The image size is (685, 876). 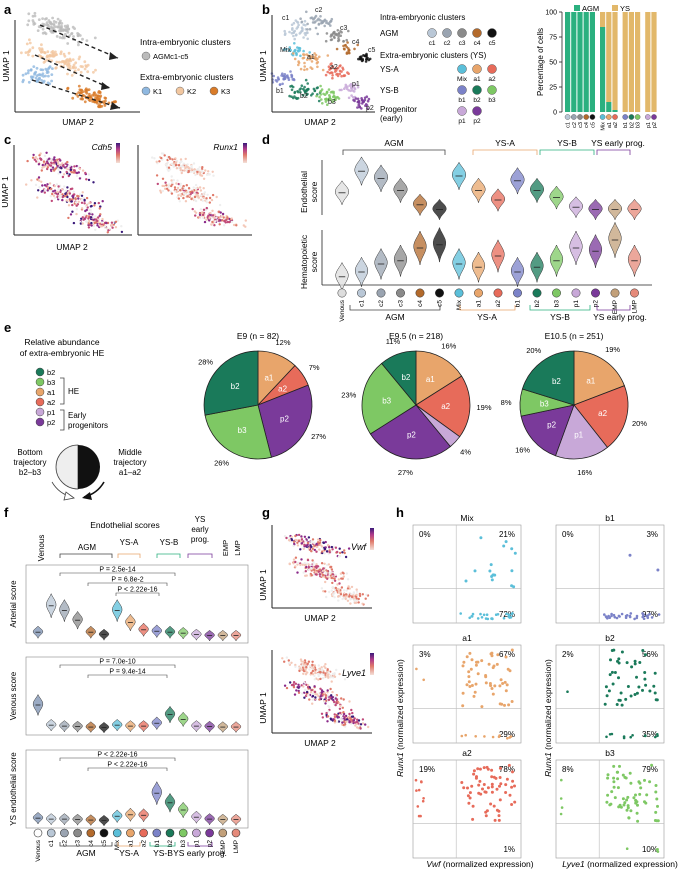 What do you see at coordinates (533, 350) in the screenshot?
I see `pie-pct-b2: 20%` at bounding box center [533, 350].